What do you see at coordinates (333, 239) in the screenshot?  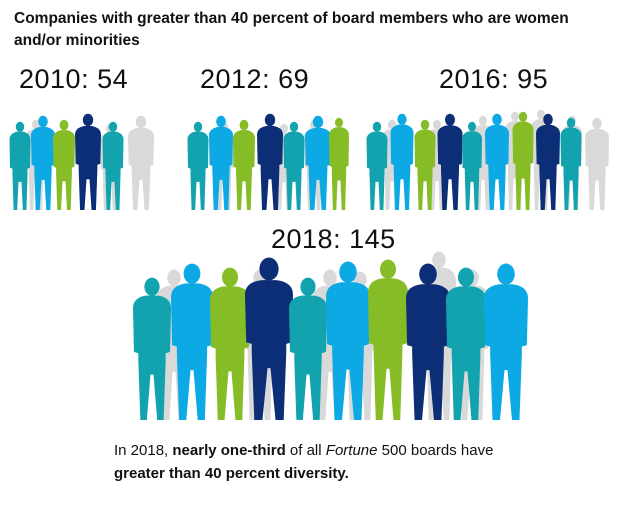 I see `label-2018: 2018: 145` at bounding box center [333, 239].